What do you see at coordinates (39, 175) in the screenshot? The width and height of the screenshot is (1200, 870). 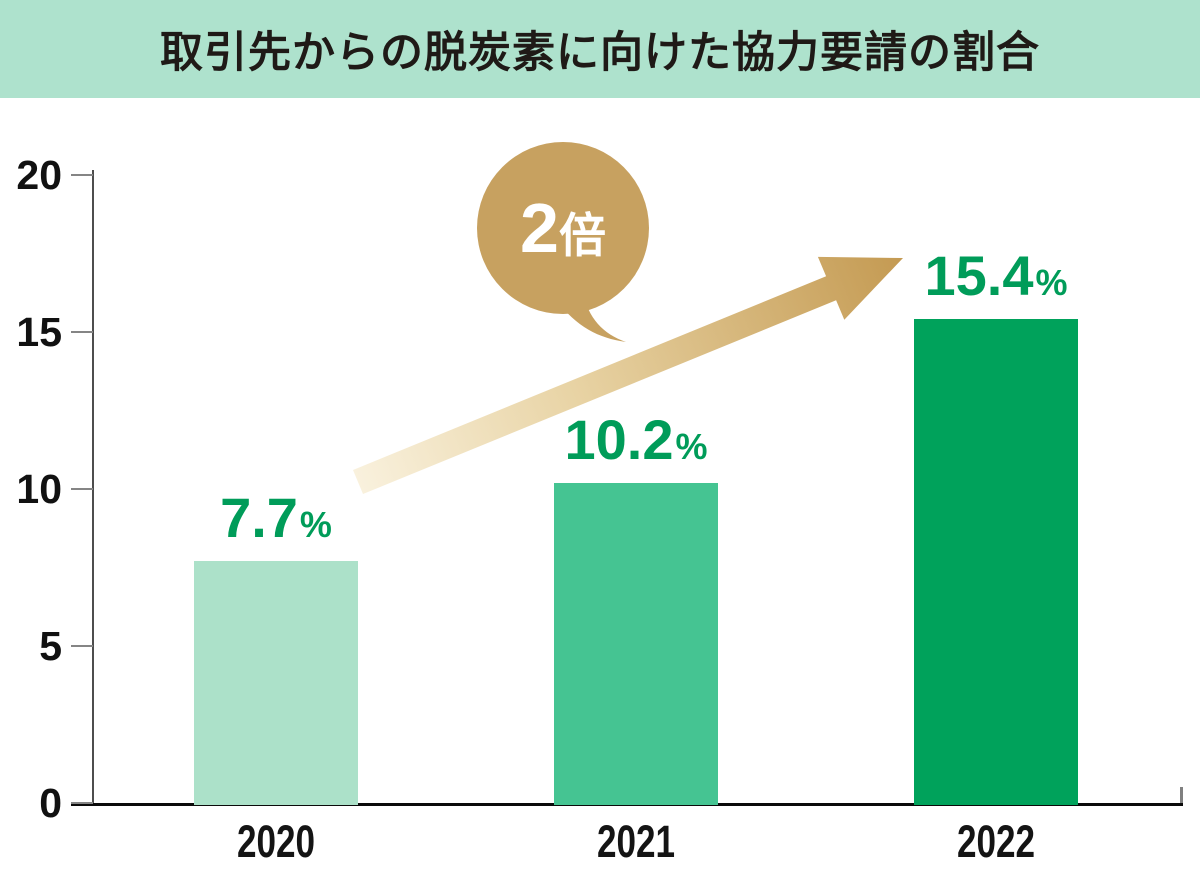 I see `y-tick-label-20: 20` at bounding box center [39, 175].